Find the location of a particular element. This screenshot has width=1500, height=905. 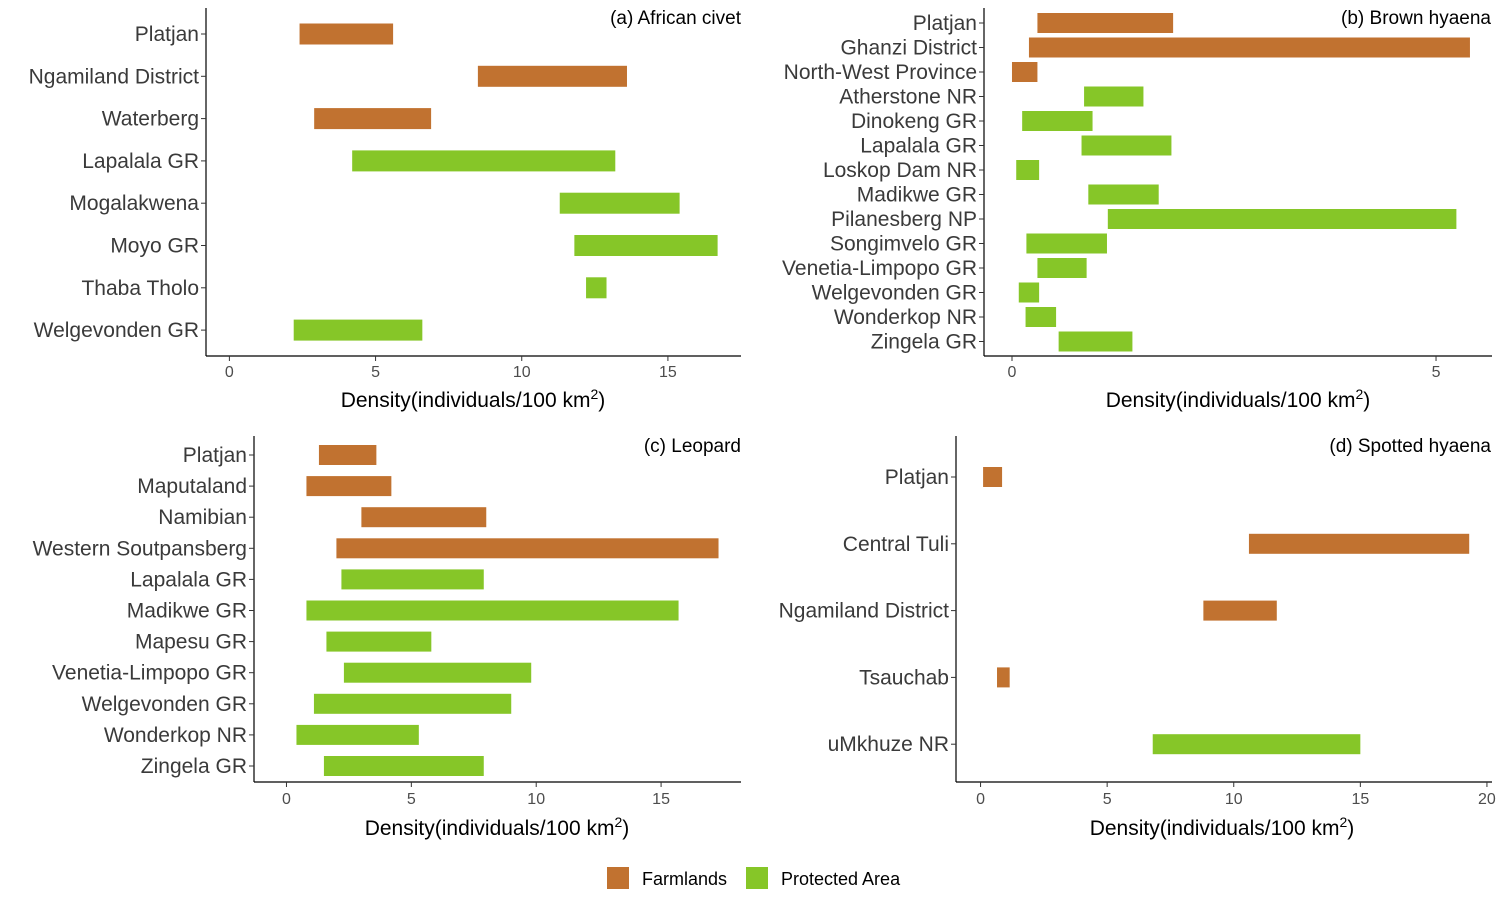

category-label-moyo-gr: Moyo GR is located at coordinates (154, 246).